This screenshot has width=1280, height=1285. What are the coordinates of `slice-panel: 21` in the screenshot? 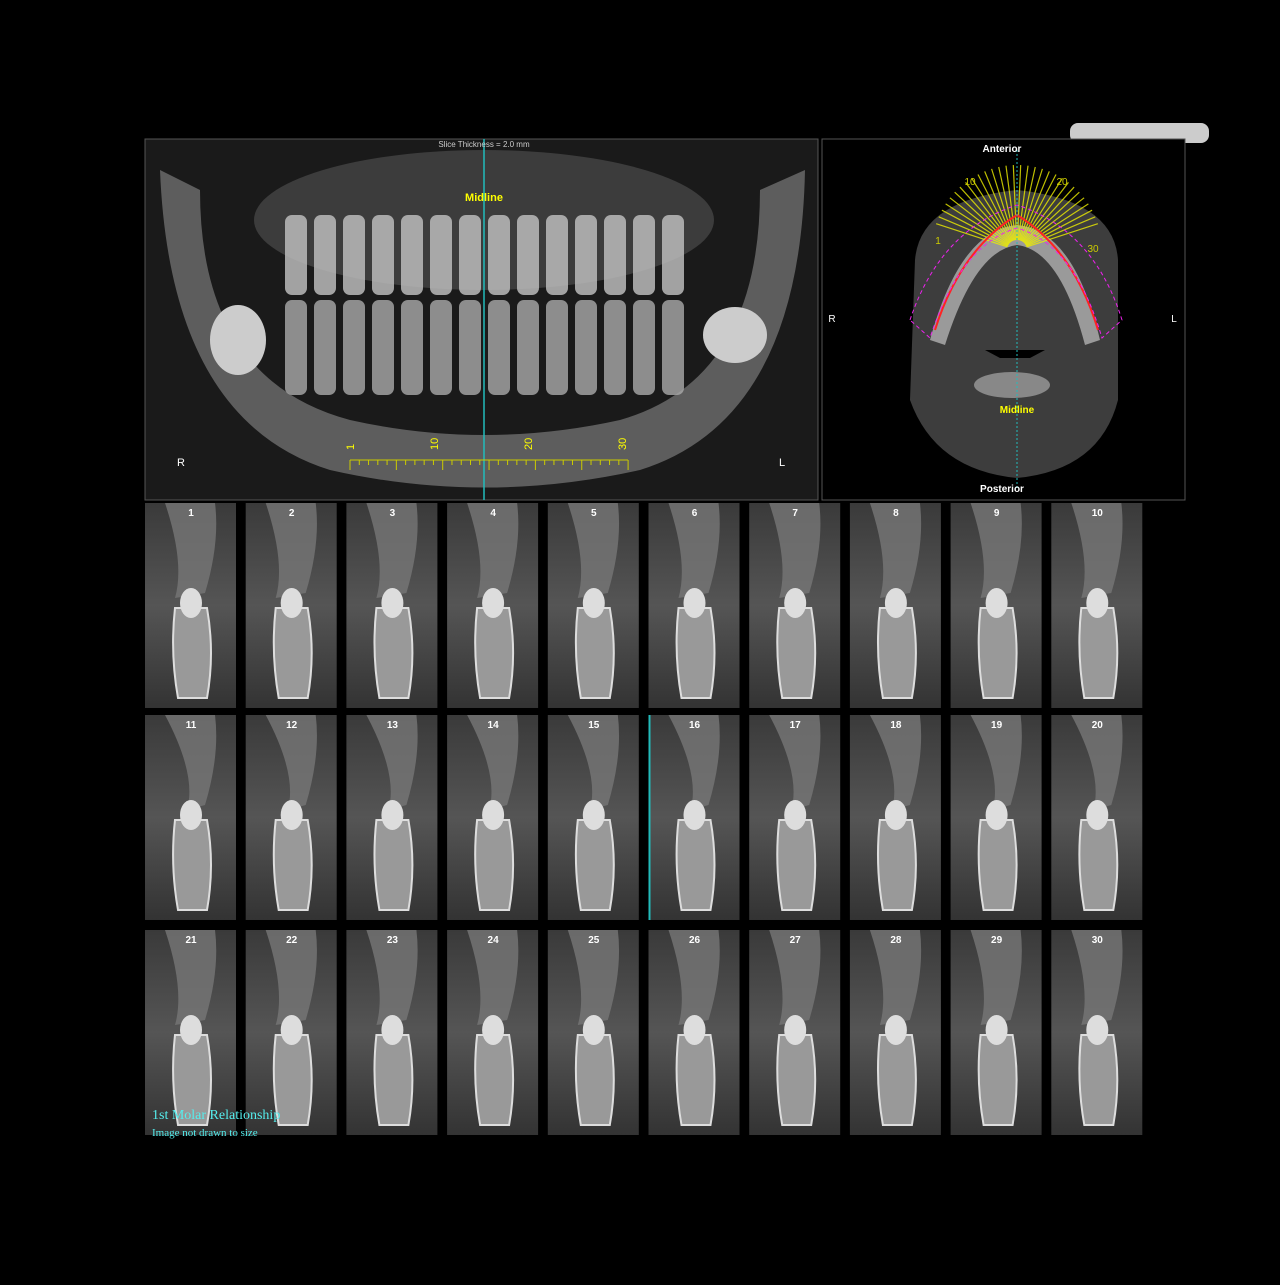 It's located at (190, 1032).